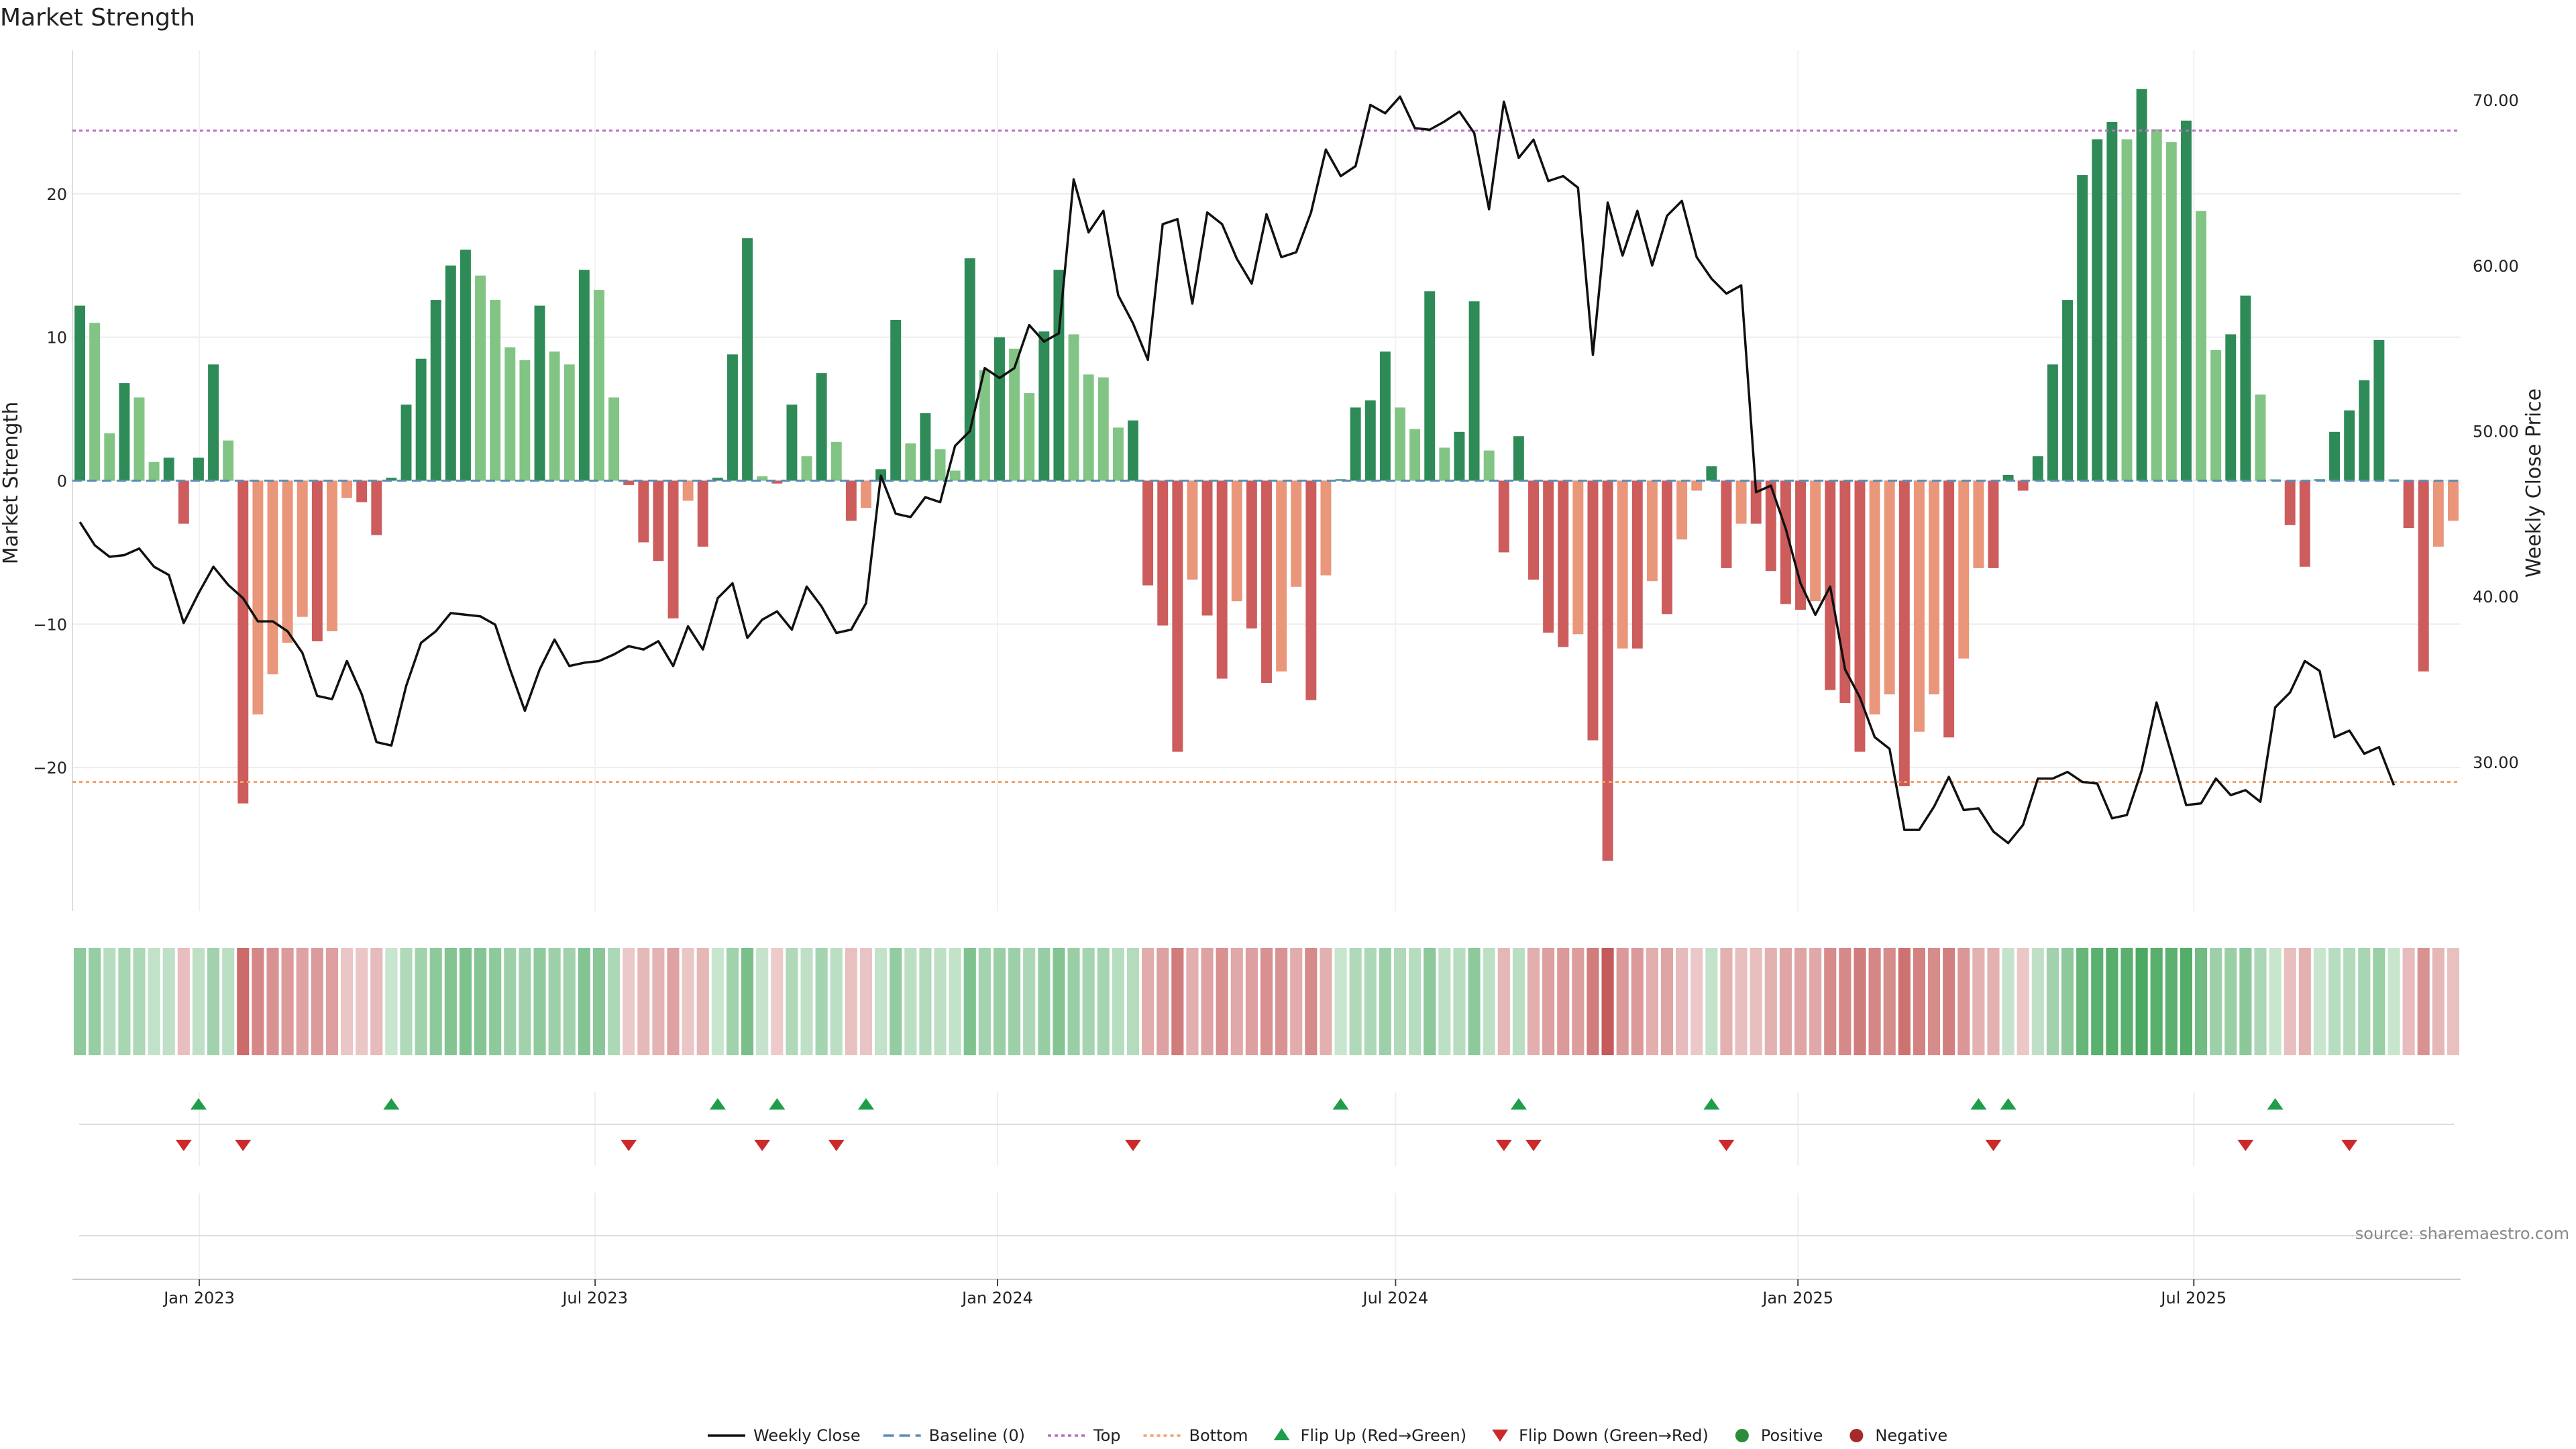 Image resolution: width=2576 pixels, height=1449 pixels. What do you see at coordinates (784, 1435) in the screenshot?
I see `legend-item: Weekly Close` at bounding box center [784, 1435].